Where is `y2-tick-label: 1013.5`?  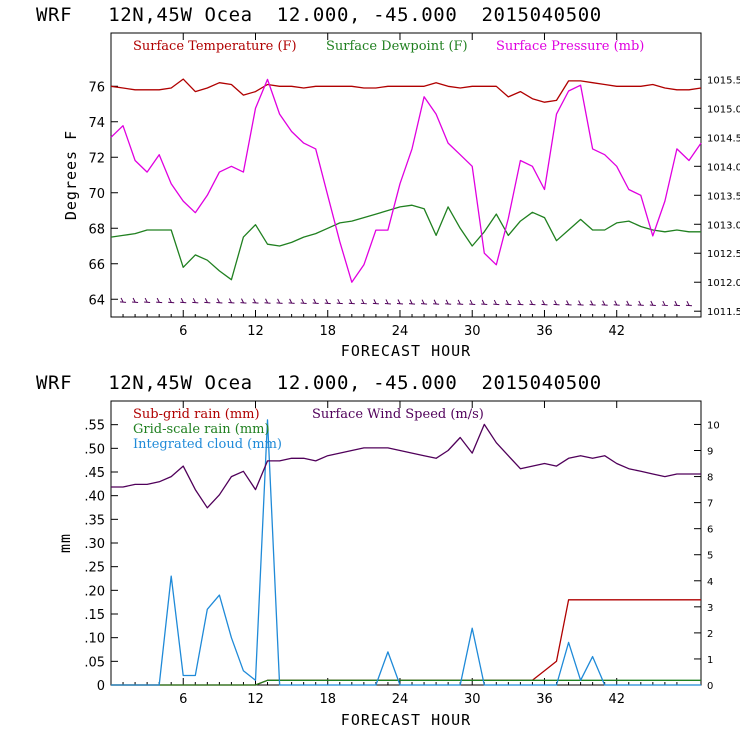
y2-tick-label: 1013.5 is located at coordinates (723, 196).